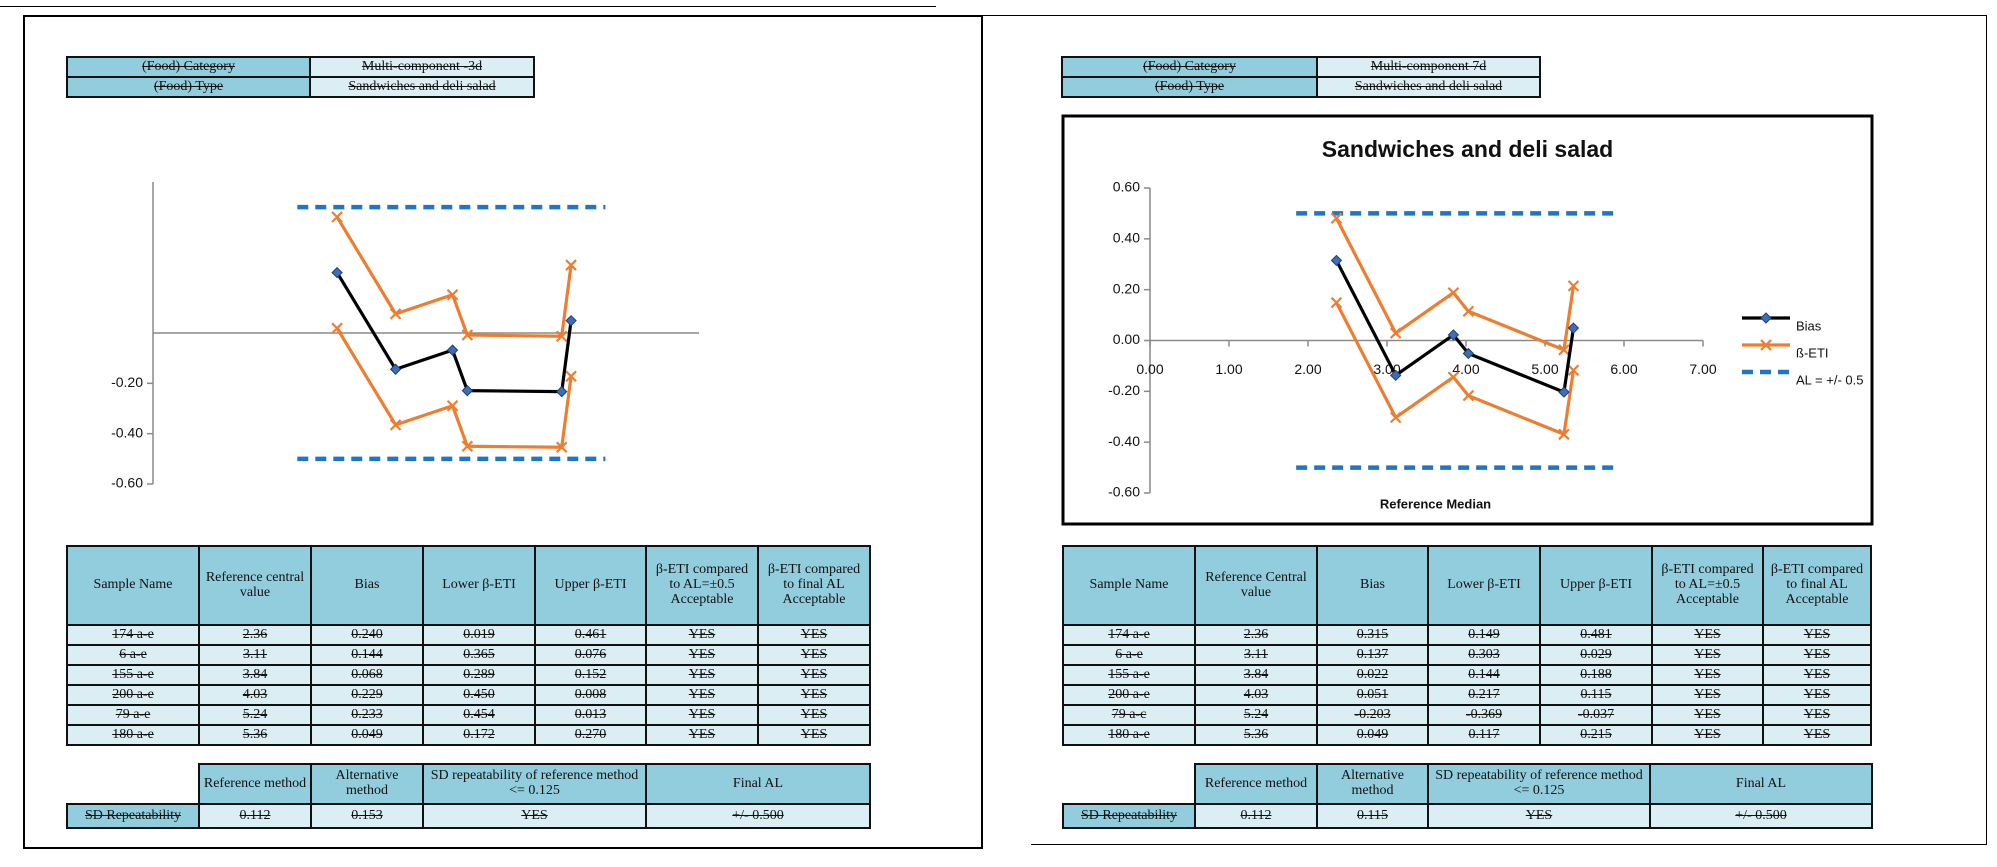 The image size is (1997, 867). I want to click on table-cell: 0.029, so click(1596, 655).